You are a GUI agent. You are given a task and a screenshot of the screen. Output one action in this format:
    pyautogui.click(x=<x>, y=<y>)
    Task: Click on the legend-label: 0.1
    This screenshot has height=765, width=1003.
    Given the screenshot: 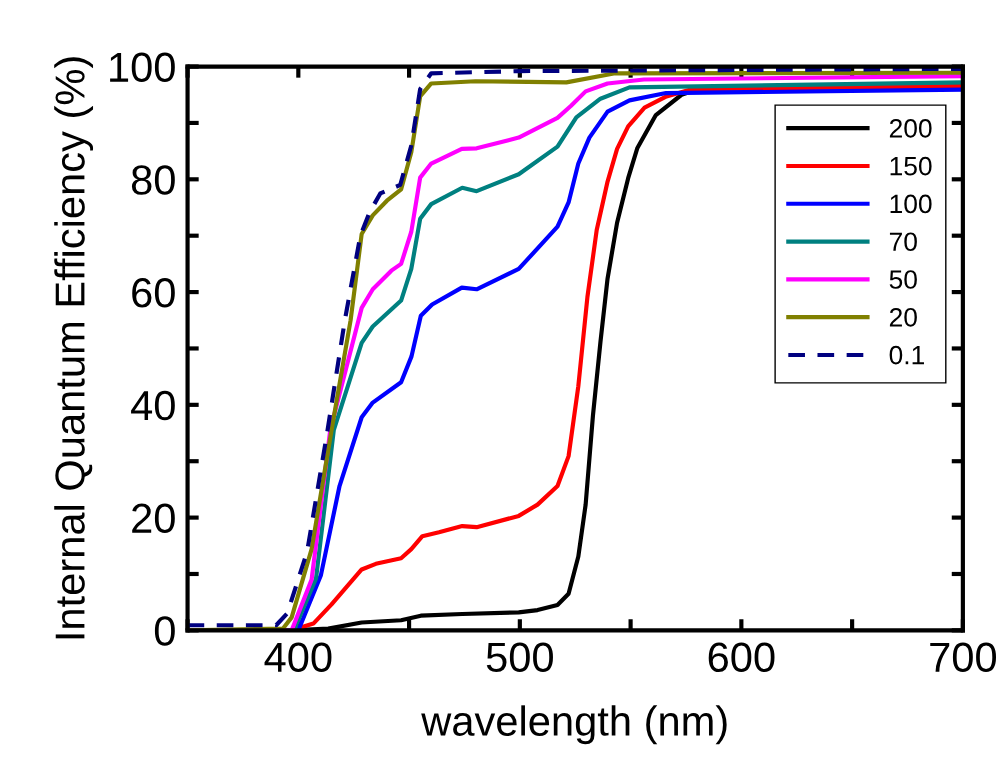 What is the action you would take?
    pyautogui.click(x=906, y=355)
    